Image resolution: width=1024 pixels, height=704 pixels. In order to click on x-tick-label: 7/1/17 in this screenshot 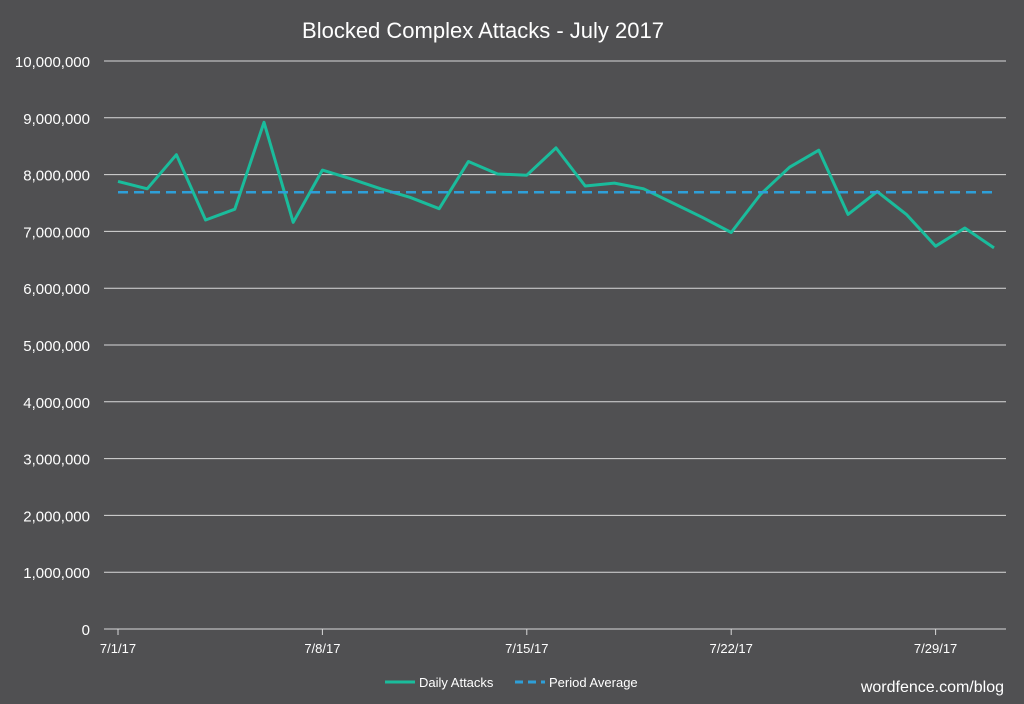, I will do `click(118, 648)`.